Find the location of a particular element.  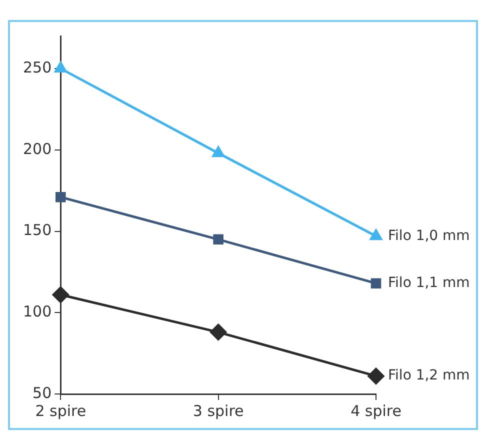

y-tick-label: 100 is located at coordinates (37, 311).